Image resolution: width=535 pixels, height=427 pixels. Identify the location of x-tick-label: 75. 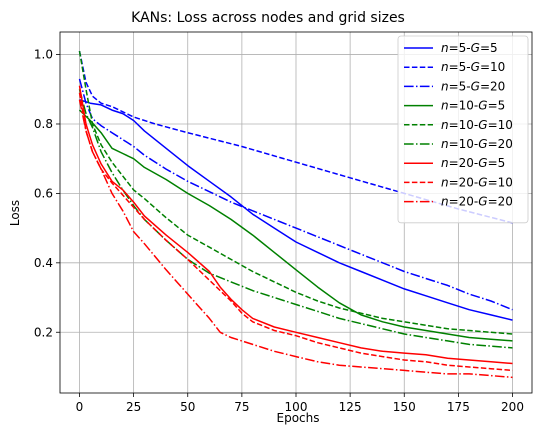
(241, 407).